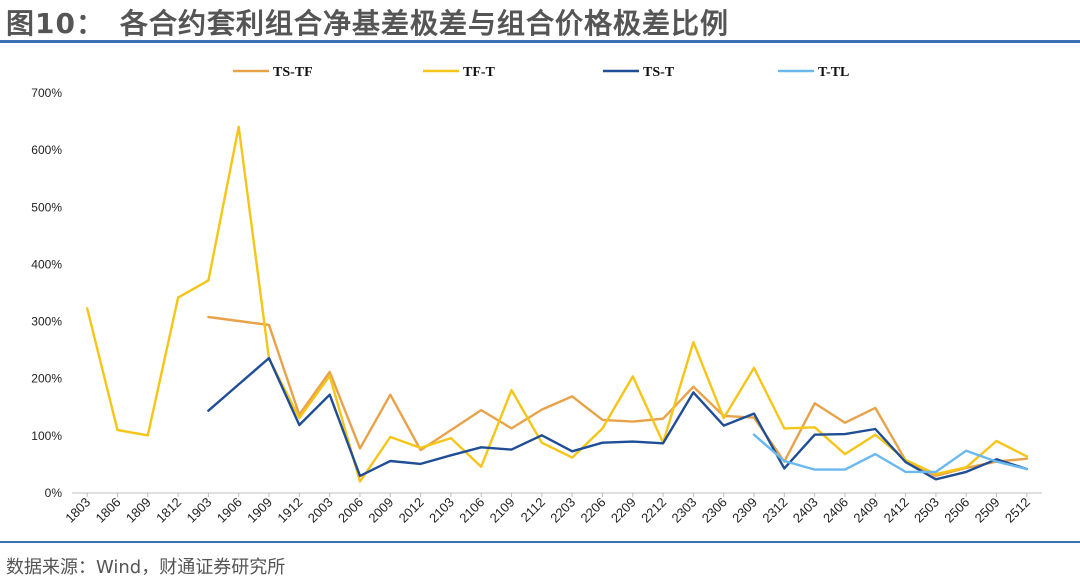 The width and height of the screenshot is (1080, 584). What do you see at coordinates (714, 510) in the screenshot?
I see `x-tick-label: 2306` at bounding box center [714, 510].